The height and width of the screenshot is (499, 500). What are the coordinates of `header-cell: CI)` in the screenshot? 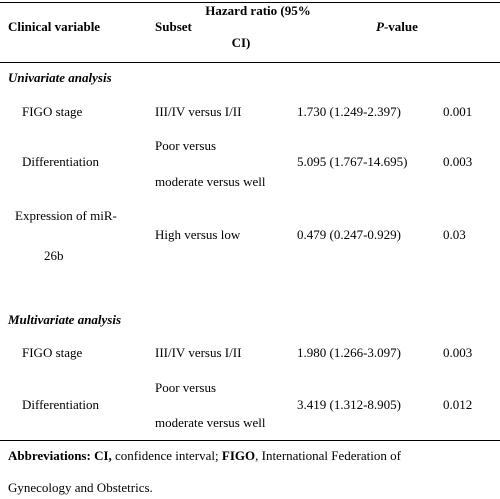 It's located at (241, 42).